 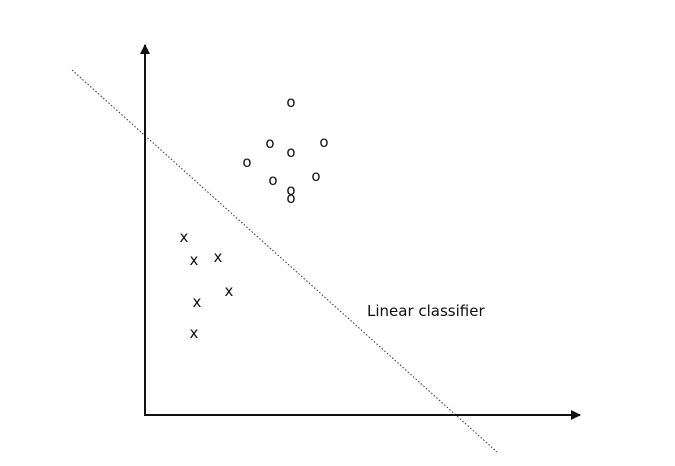 I want to click on classifier-label: Linear classifier, so click(x=426, y=311).